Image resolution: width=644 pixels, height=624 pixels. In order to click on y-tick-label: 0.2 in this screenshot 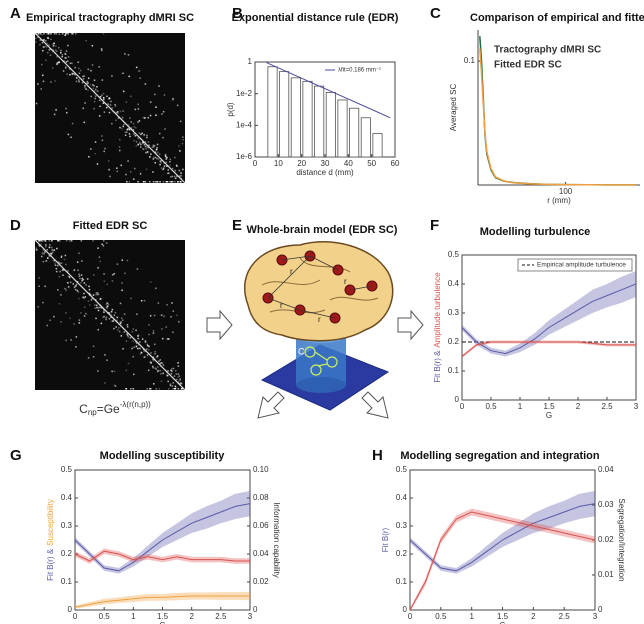, I will do `click(402, 553)`.